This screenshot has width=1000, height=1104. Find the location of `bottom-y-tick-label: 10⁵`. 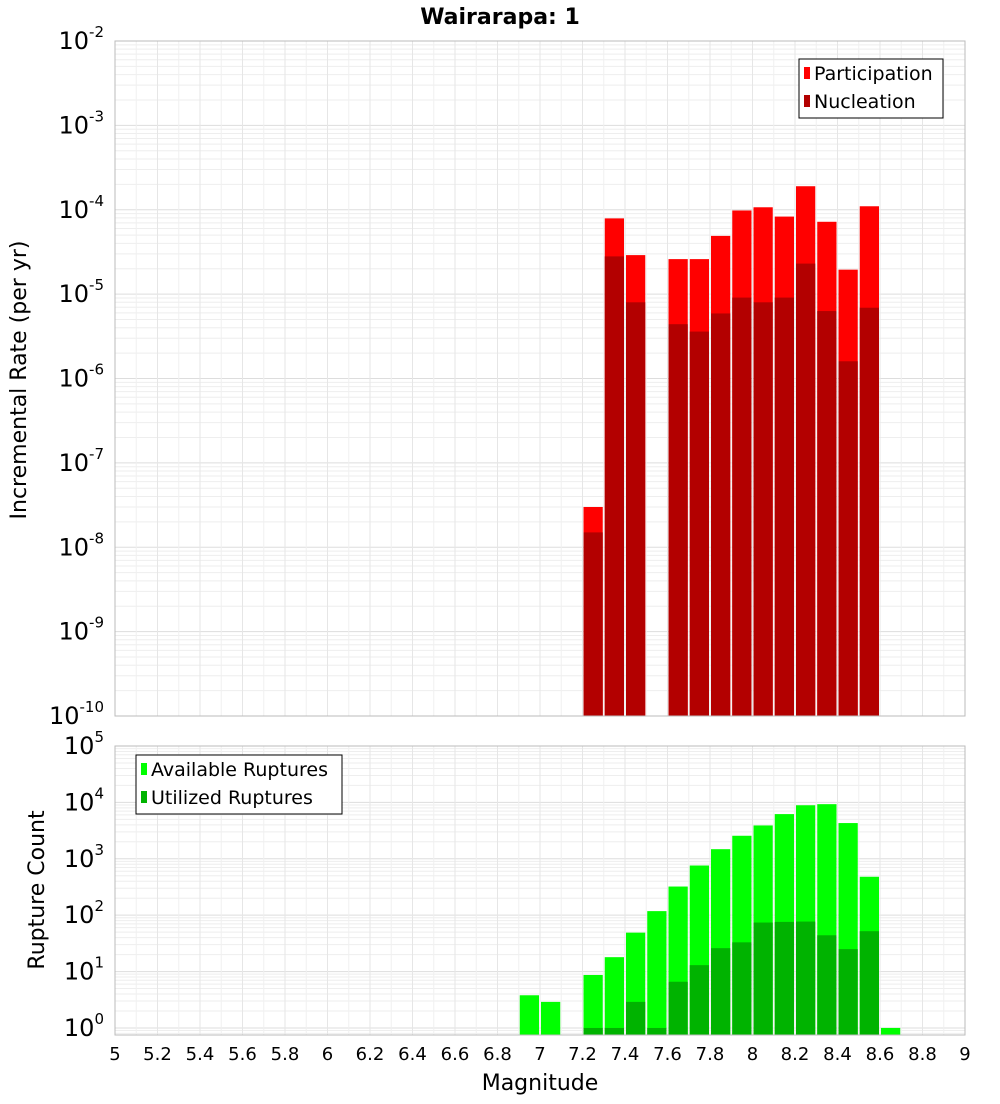

bottom-y-tick-label: 10⁵ is located at coordinates (84, 744).